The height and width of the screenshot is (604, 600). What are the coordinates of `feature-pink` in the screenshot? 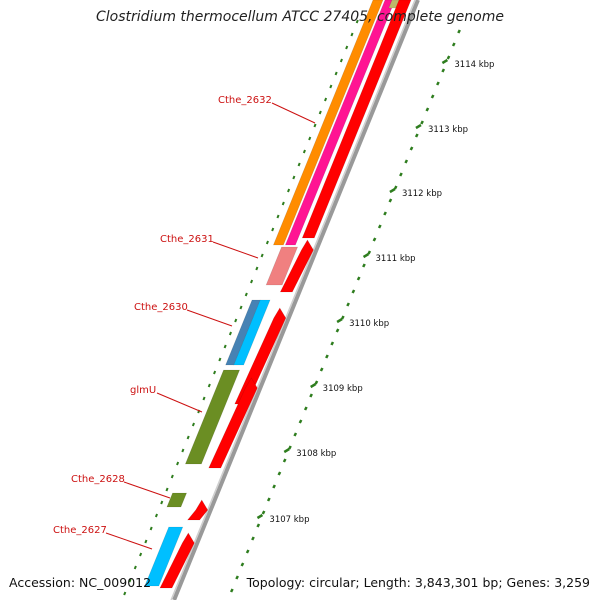 It's located at (340, 123).